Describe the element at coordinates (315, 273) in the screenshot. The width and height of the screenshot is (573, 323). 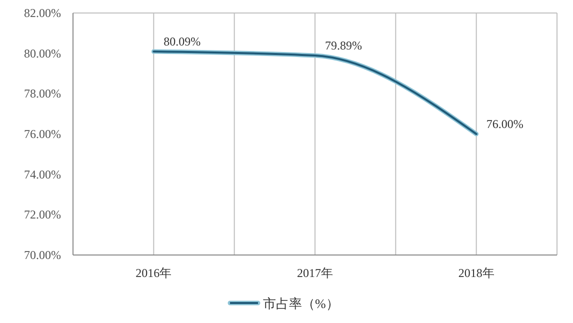
I see `x-tick-label: 2017年` at that location.